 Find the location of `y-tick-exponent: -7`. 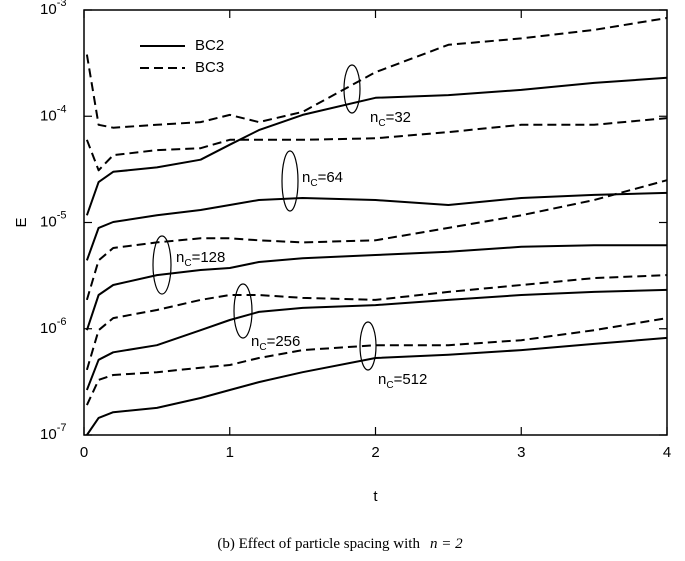

y-tick-exponent: -7 is located at coordinates (62, 428).